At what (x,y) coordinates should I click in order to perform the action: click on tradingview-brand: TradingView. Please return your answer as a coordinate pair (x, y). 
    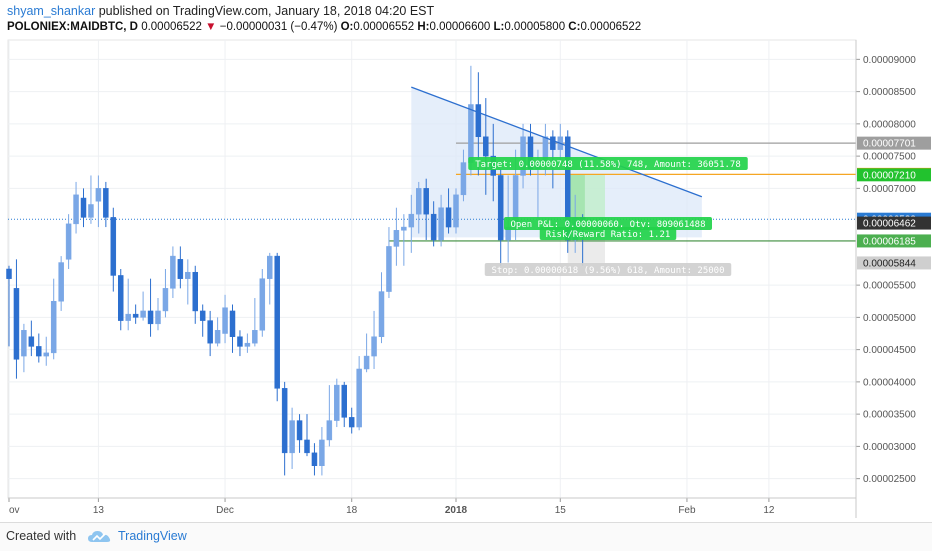
    Looking at the image, I should click on (152, 536).